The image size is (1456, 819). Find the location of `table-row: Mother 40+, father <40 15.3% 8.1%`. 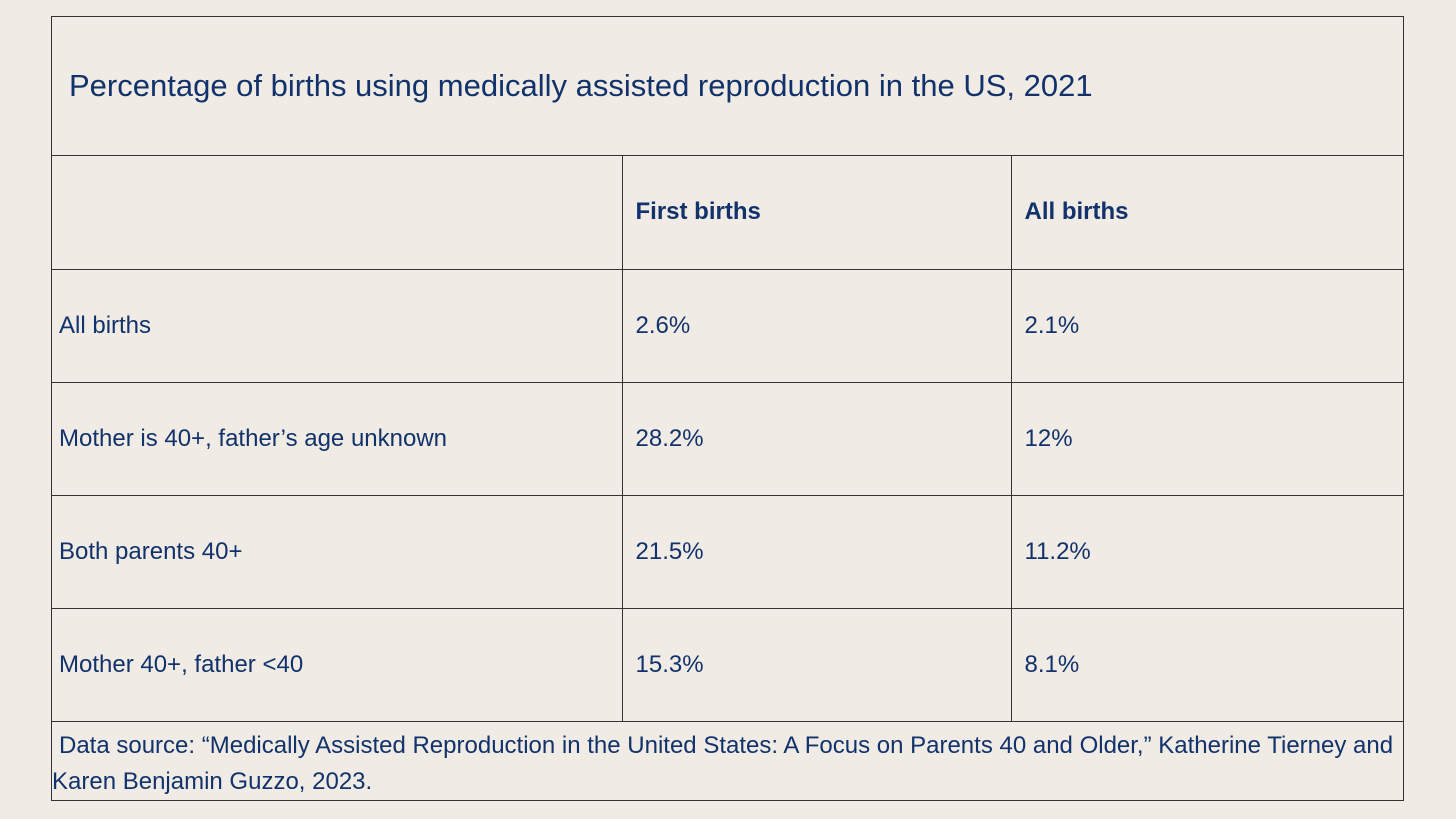

table-row: Mother 40+, father <40 15.3% 8.1% is located at coordinates (727, 665).